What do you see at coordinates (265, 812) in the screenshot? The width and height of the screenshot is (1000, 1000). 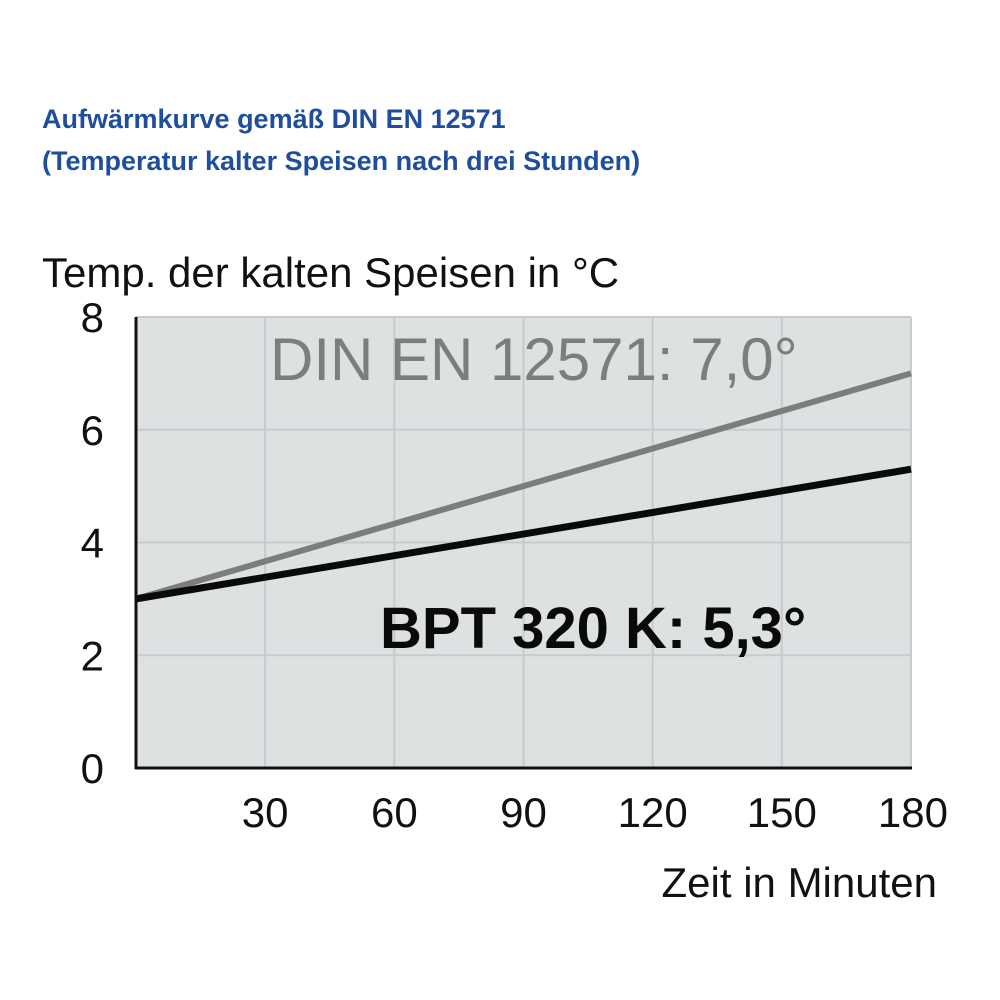 I see `x-tick-label-30: 30` at bounding box center [265, 812].